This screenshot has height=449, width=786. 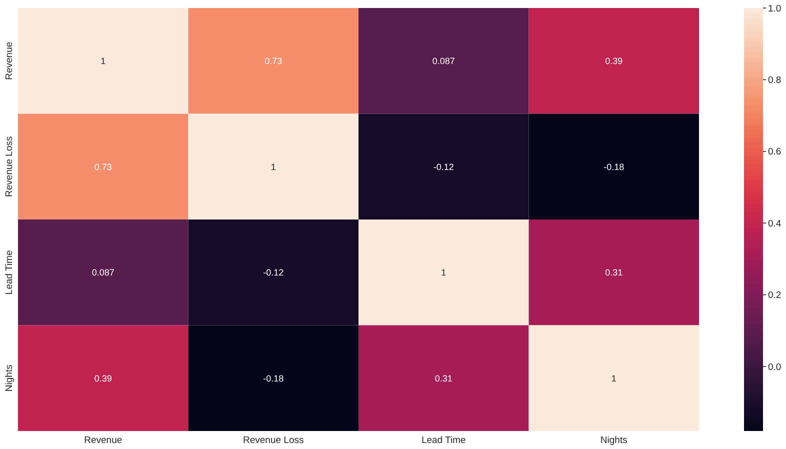 I want to click on color-bar-label: 1.0, so click(x=775, y=8).